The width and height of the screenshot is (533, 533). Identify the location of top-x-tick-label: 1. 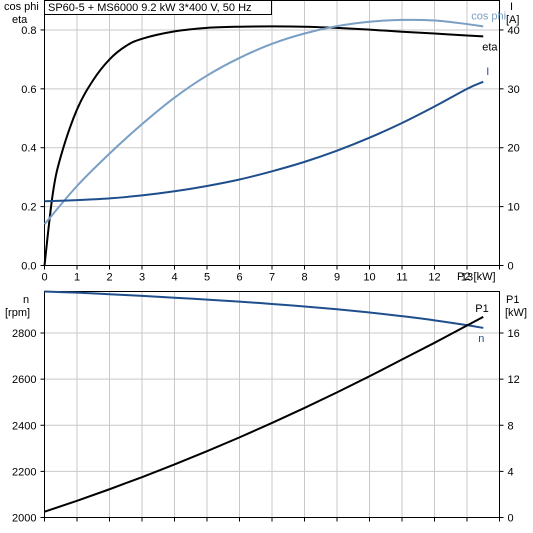
(77, 278).